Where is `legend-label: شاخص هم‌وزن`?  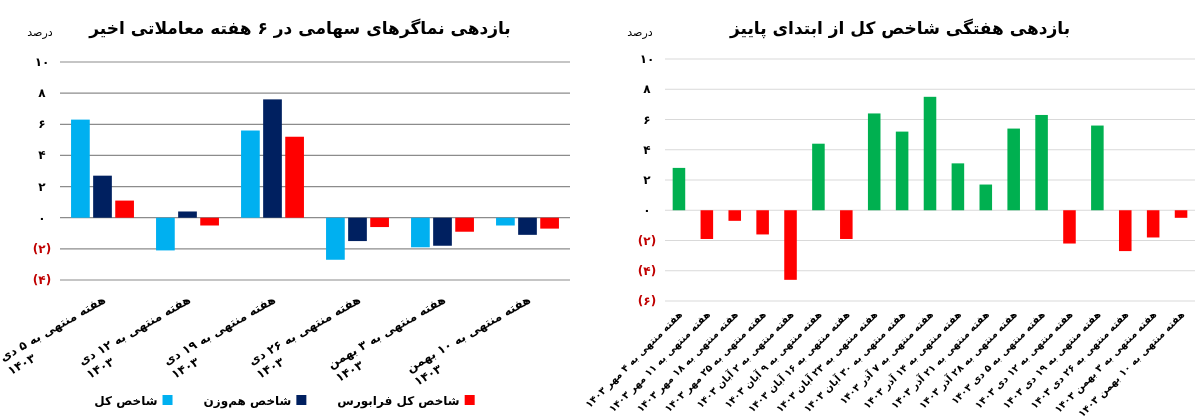
legend-label: شاخص هم‌وزن is located at coordinates (247, 401).